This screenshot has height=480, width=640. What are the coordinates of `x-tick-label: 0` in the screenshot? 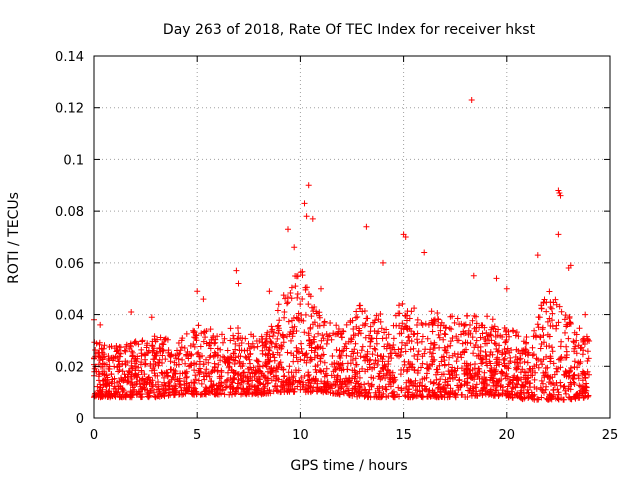 It's located at (94, 435).